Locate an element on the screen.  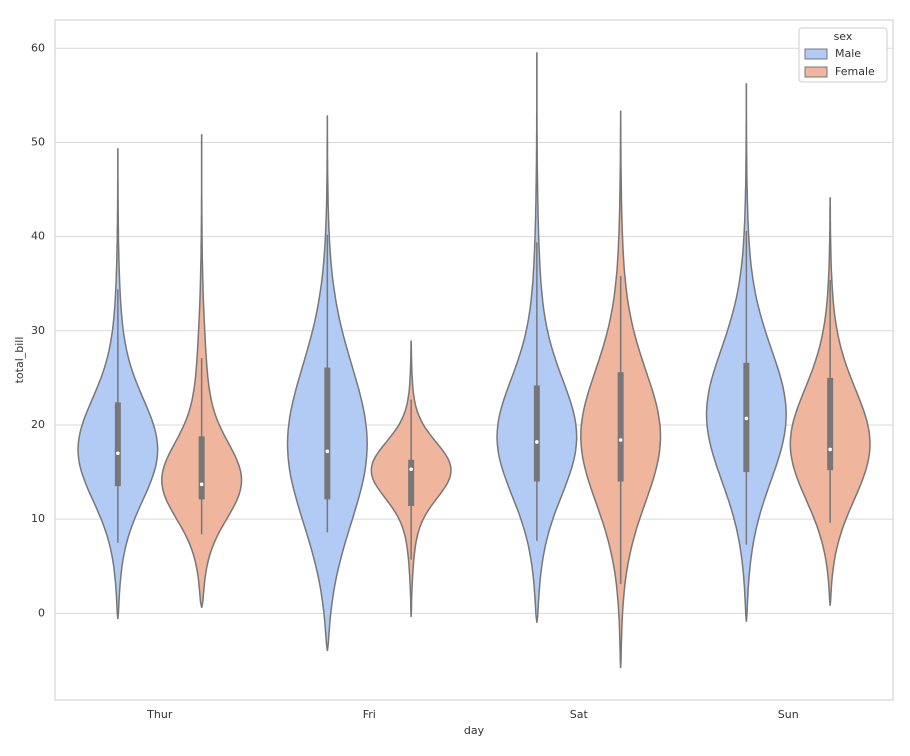
y-tick-label: 40 is located at coordinates (38, 236).